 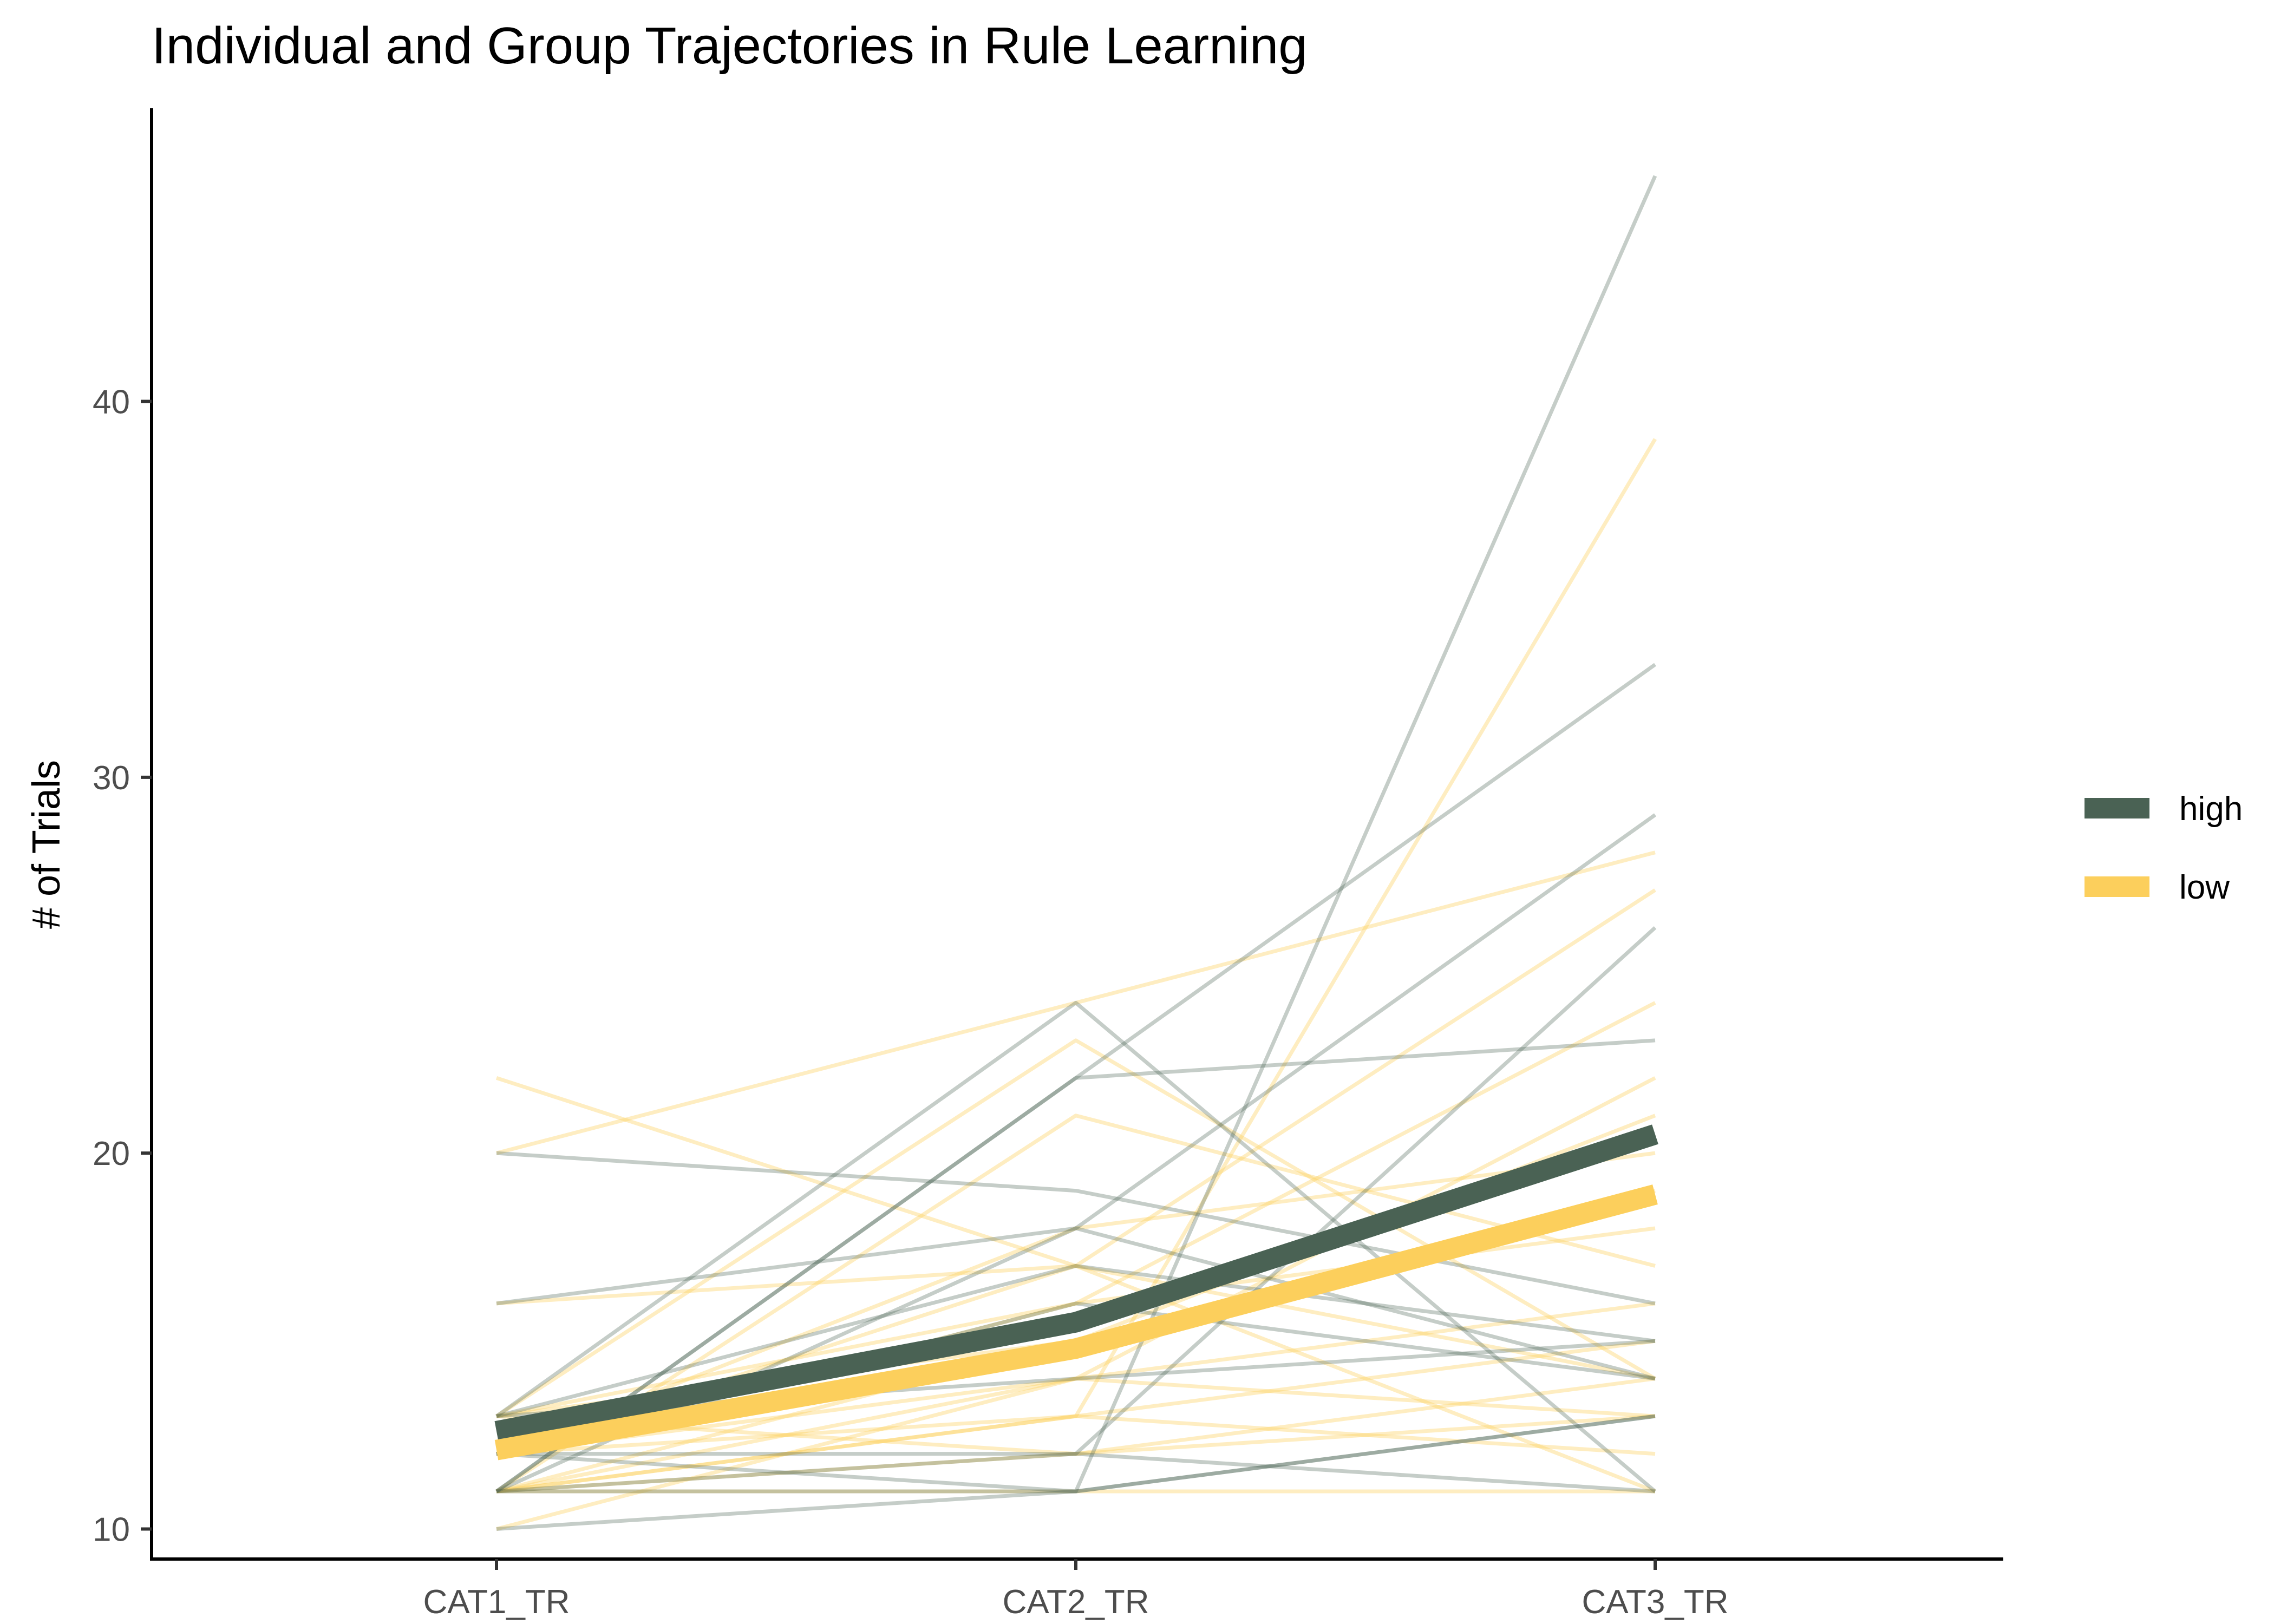 What do you see at coordinates (1075, 1602) in the screenshot?
I see `x-tick-label-cat2_tr: CAT2_TR` at bounding box center [1075, 1602].